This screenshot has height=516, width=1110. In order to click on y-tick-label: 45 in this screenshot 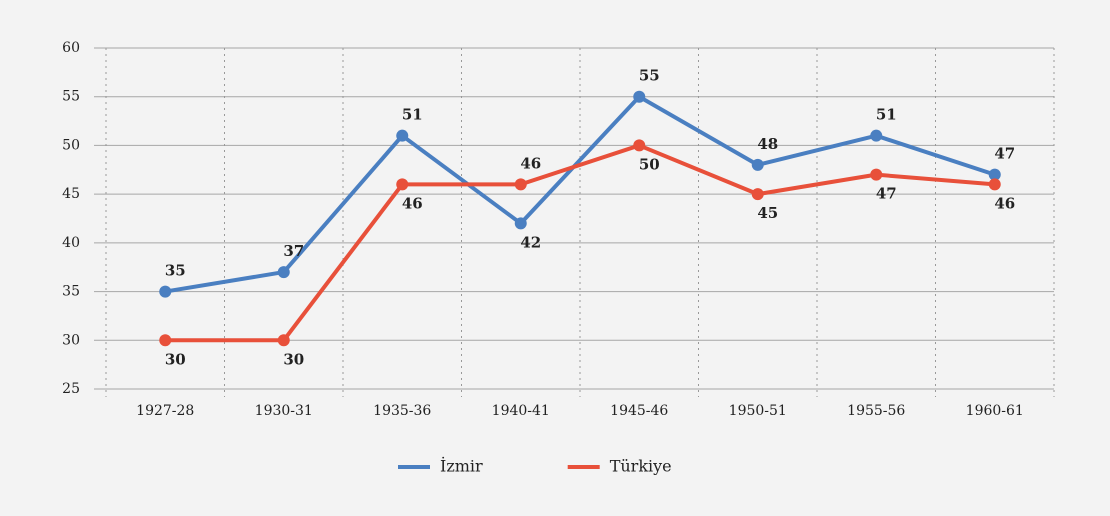, I will do `click(71, 194)`.